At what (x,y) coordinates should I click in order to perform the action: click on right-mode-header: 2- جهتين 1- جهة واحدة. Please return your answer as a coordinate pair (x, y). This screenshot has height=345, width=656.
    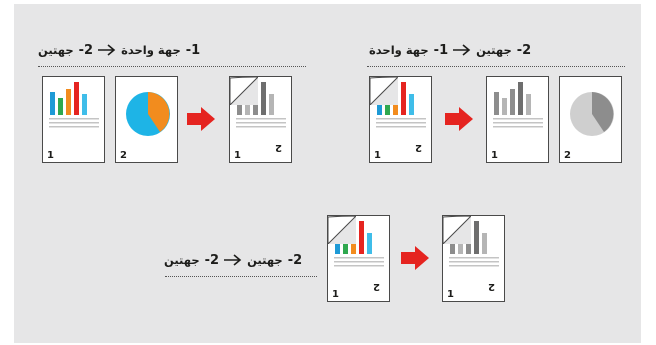
    Looking at the image, I should click on (450, 50).